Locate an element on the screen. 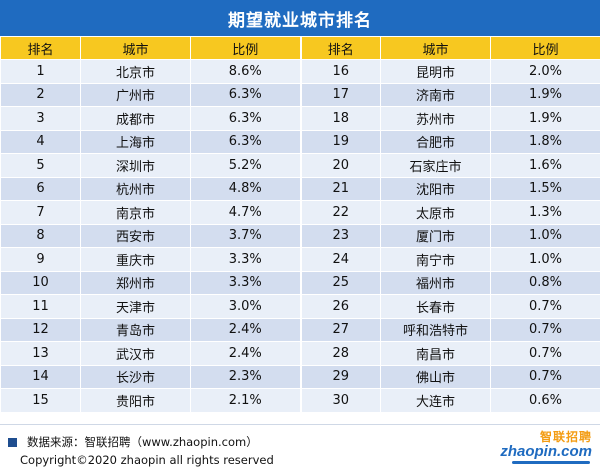  rank-cell: 4 is located at coordinates (40, 141).